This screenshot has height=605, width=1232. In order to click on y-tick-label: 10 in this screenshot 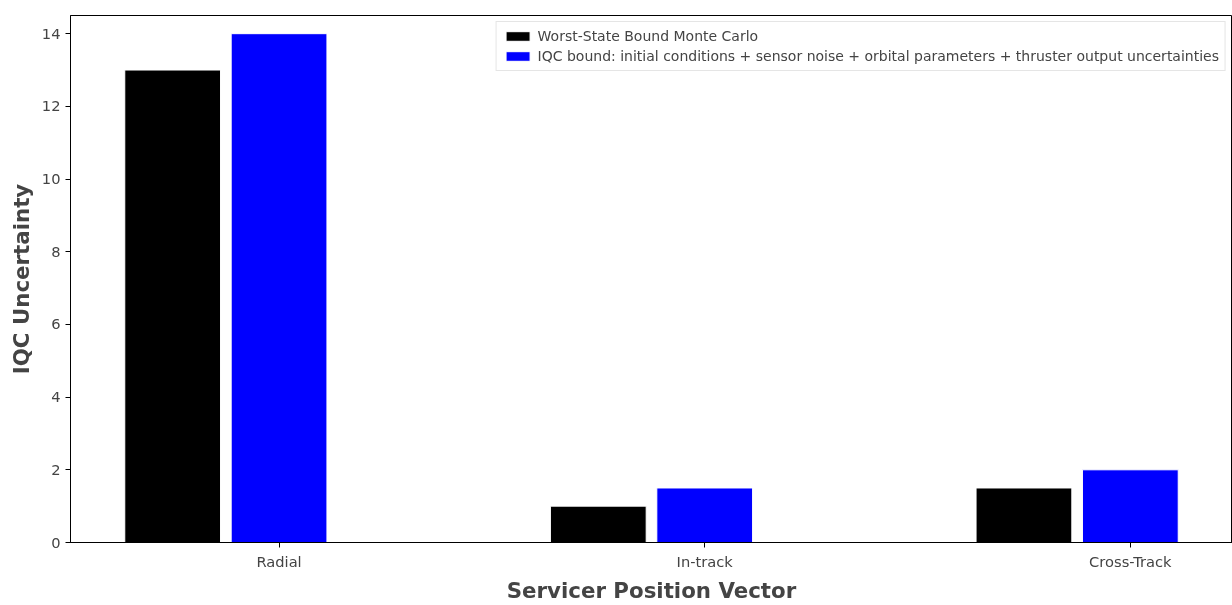, I will do `click(51, 179)`.